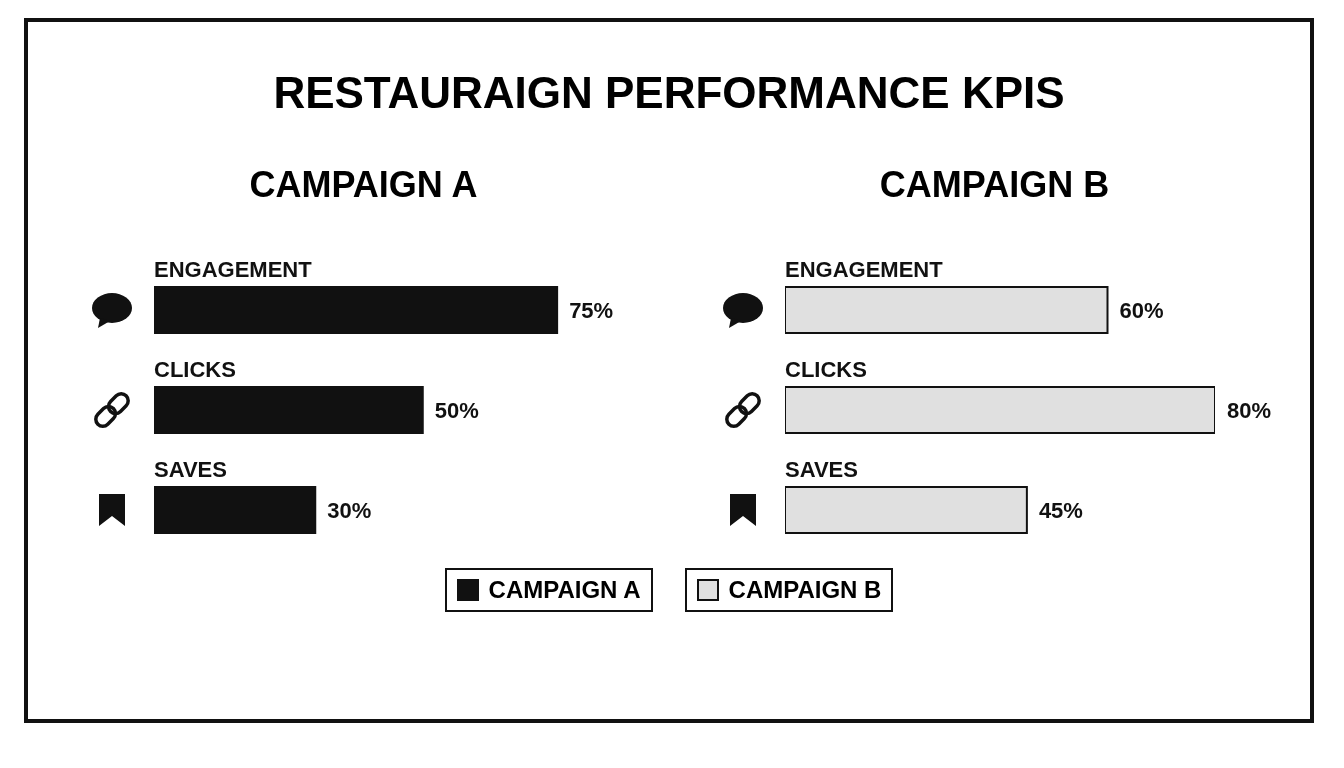  What do you see at coordinates (590, 310) in the screenshot?
I see `data-label: 75%` at bounding box center [590, 310].